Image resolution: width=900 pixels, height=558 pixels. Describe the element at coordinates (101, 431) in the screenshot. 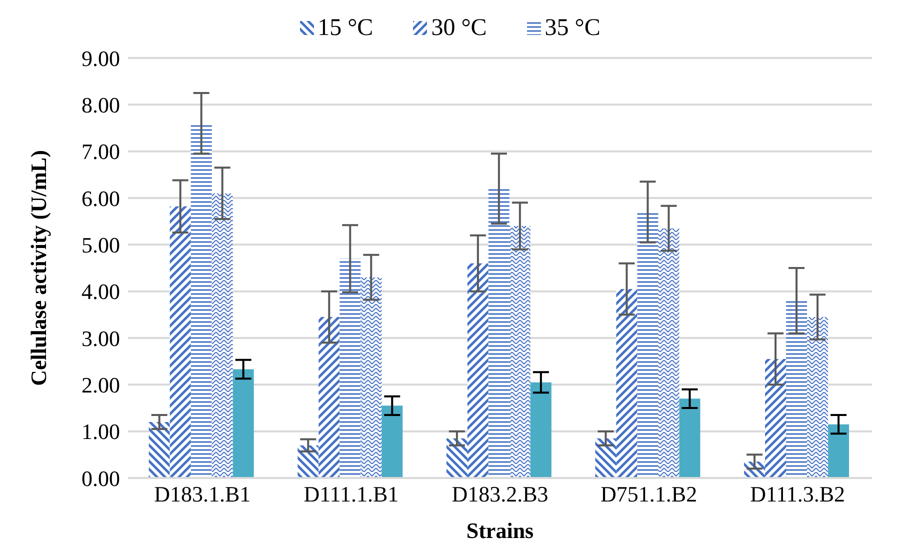

I see `y-tick-label: 1.00` at that location.